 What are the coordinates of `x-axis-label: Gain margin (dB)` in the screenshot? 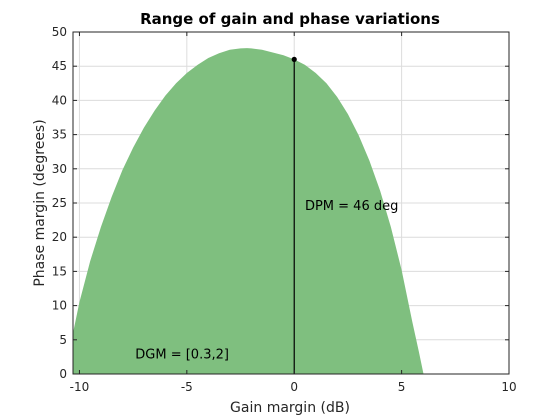 It's located at (290, 408).